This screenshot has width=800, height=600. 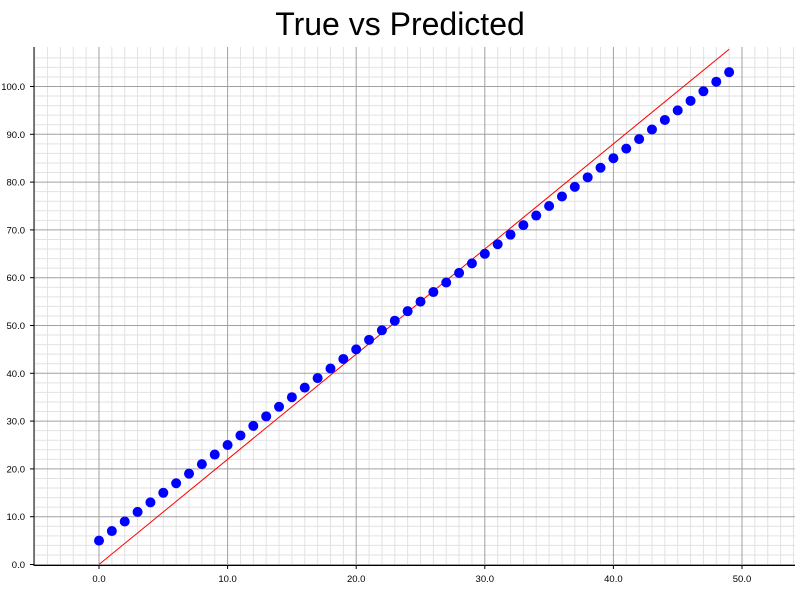 What do you see at coordinates (16, 135) in the screenshot?
I see `y-tick-label: 90.0` at bounding box center [16, 135].